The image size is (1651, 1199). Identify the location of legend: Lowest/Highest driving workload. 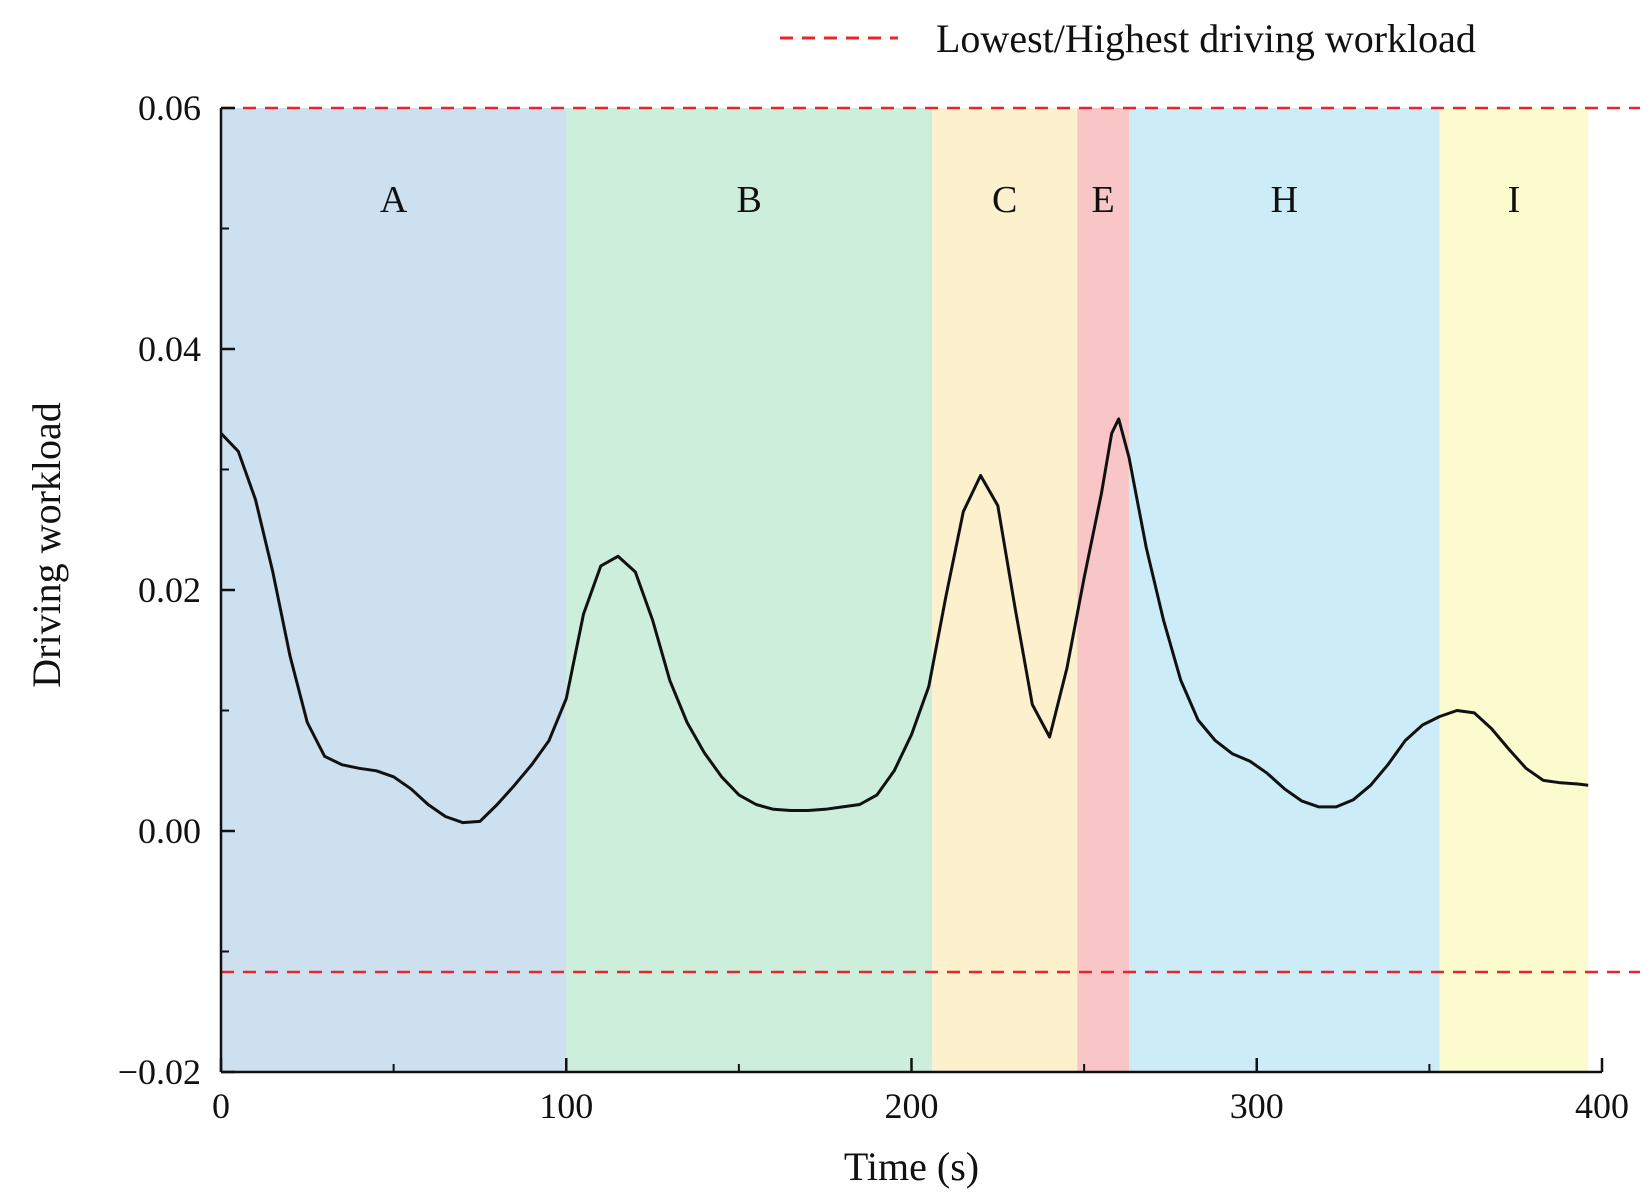
(1128, 38).